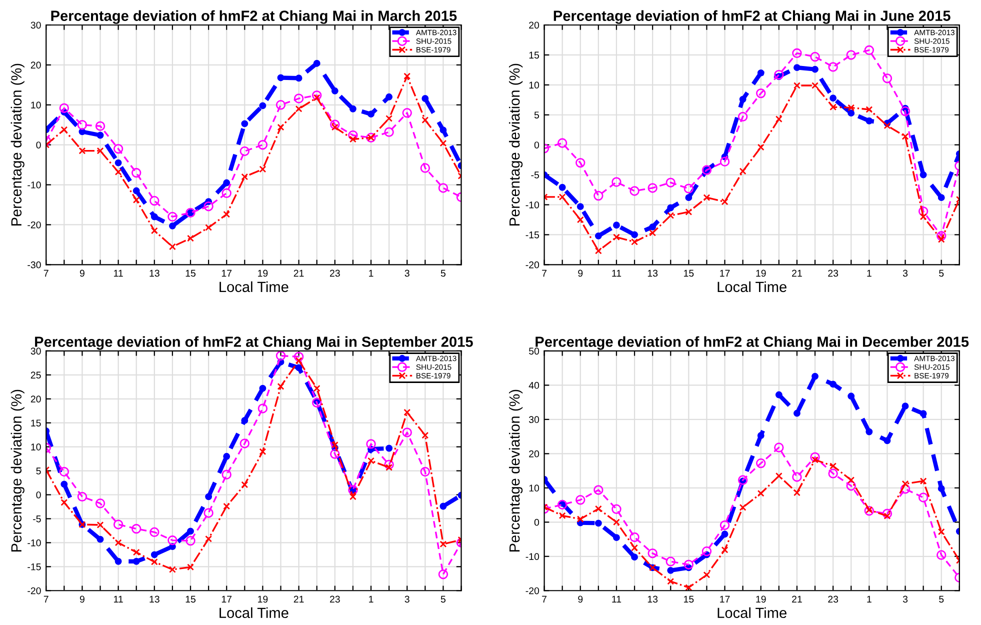 This screenshot has height=625, width=981. I want to click on chart-title: Percentage deviation of hmF2 at Chiang Mai in March 2015, so click(254, 17).